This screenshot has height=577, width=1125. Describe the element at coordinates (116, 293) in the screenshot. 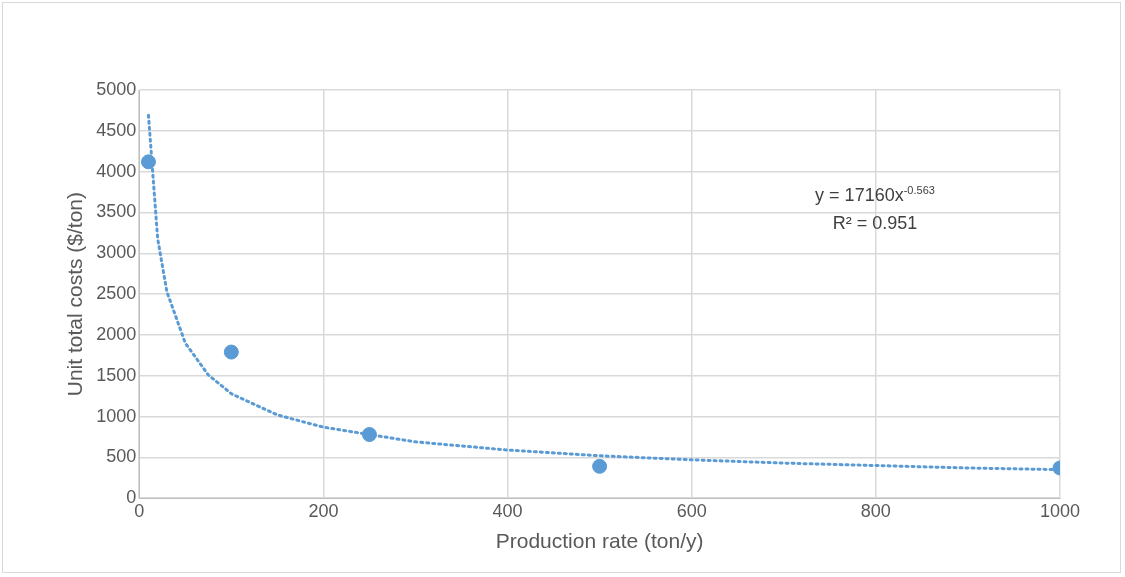

I see `y-tick-label: 2500` at that location.